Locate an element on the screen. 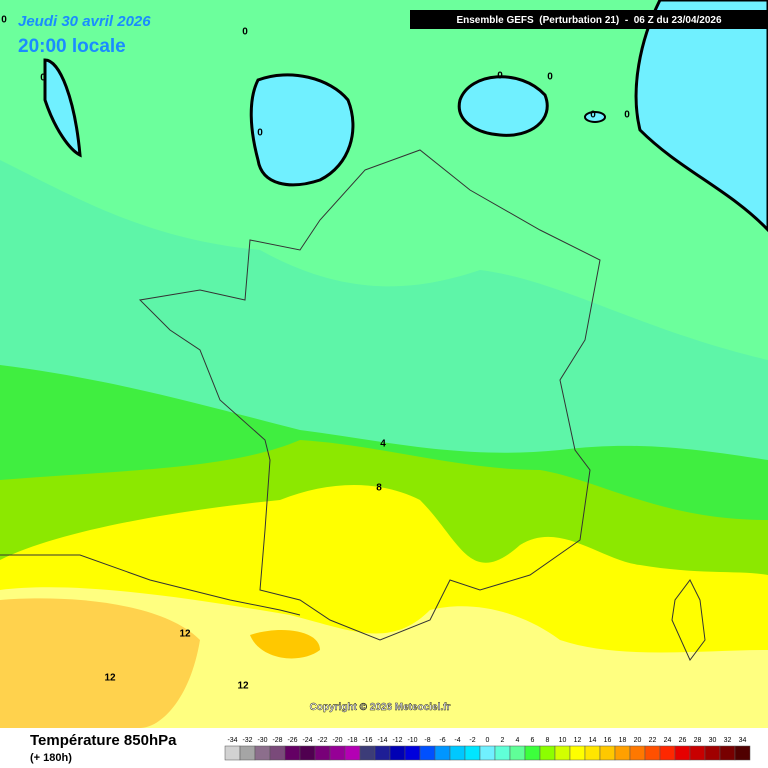 This screenshot has width=768, height=768. scale-label: 20 is located at coordinates (638, 740).